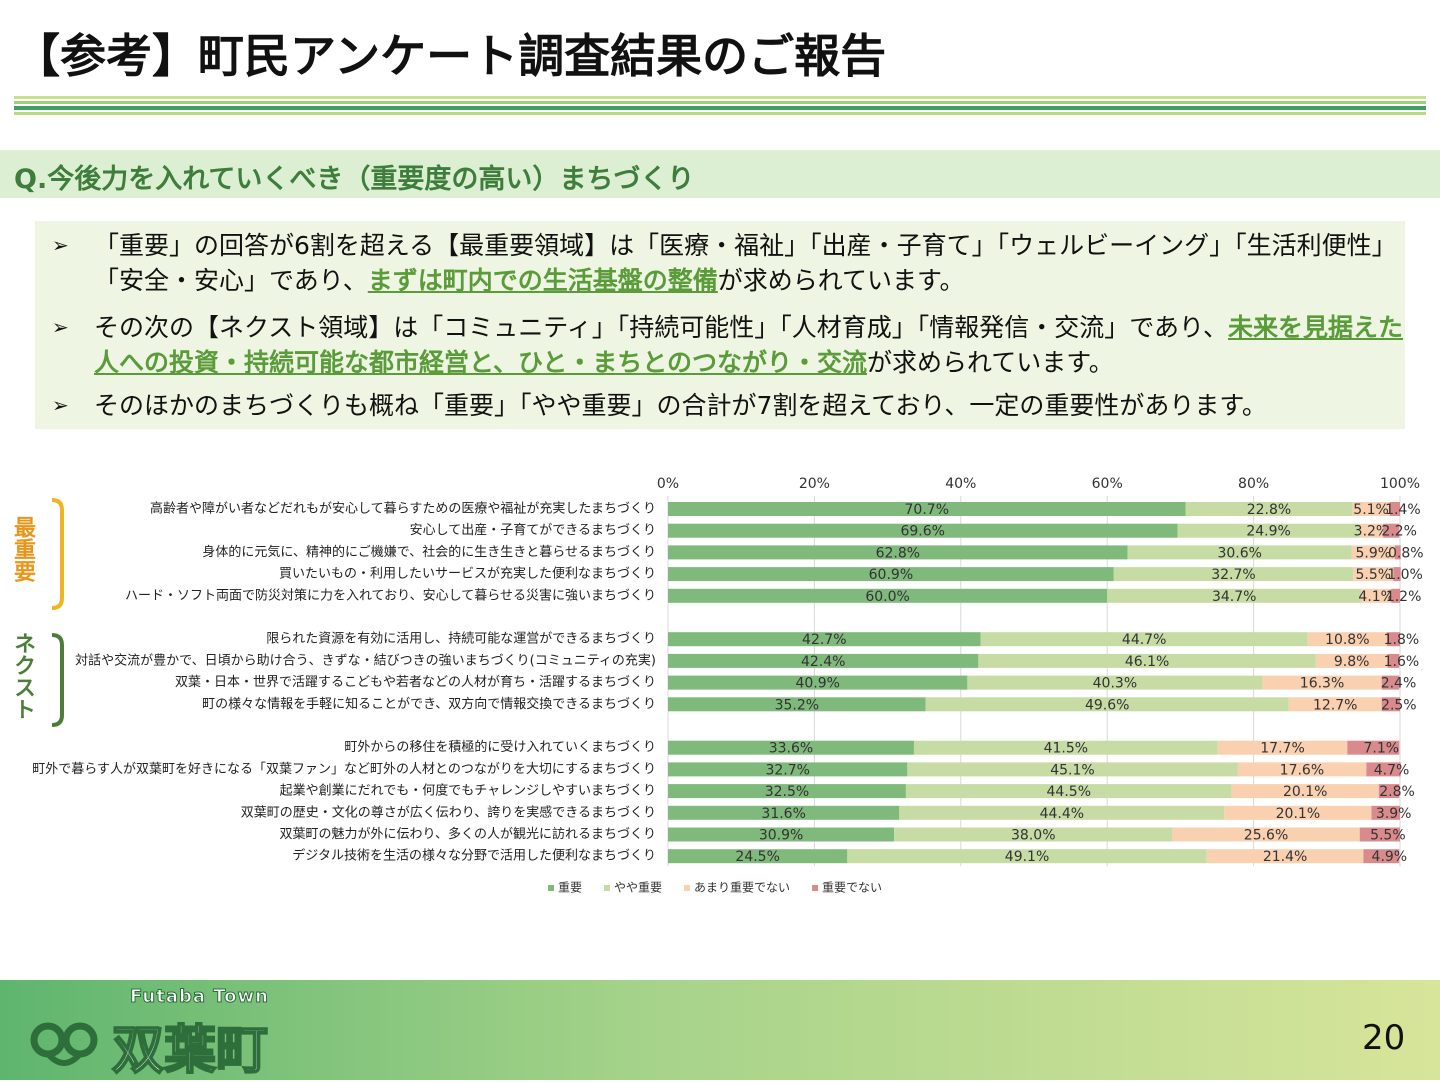 The image size is (1440, 1083). I want to click on group-label: ネクスト, so click(22, 676).